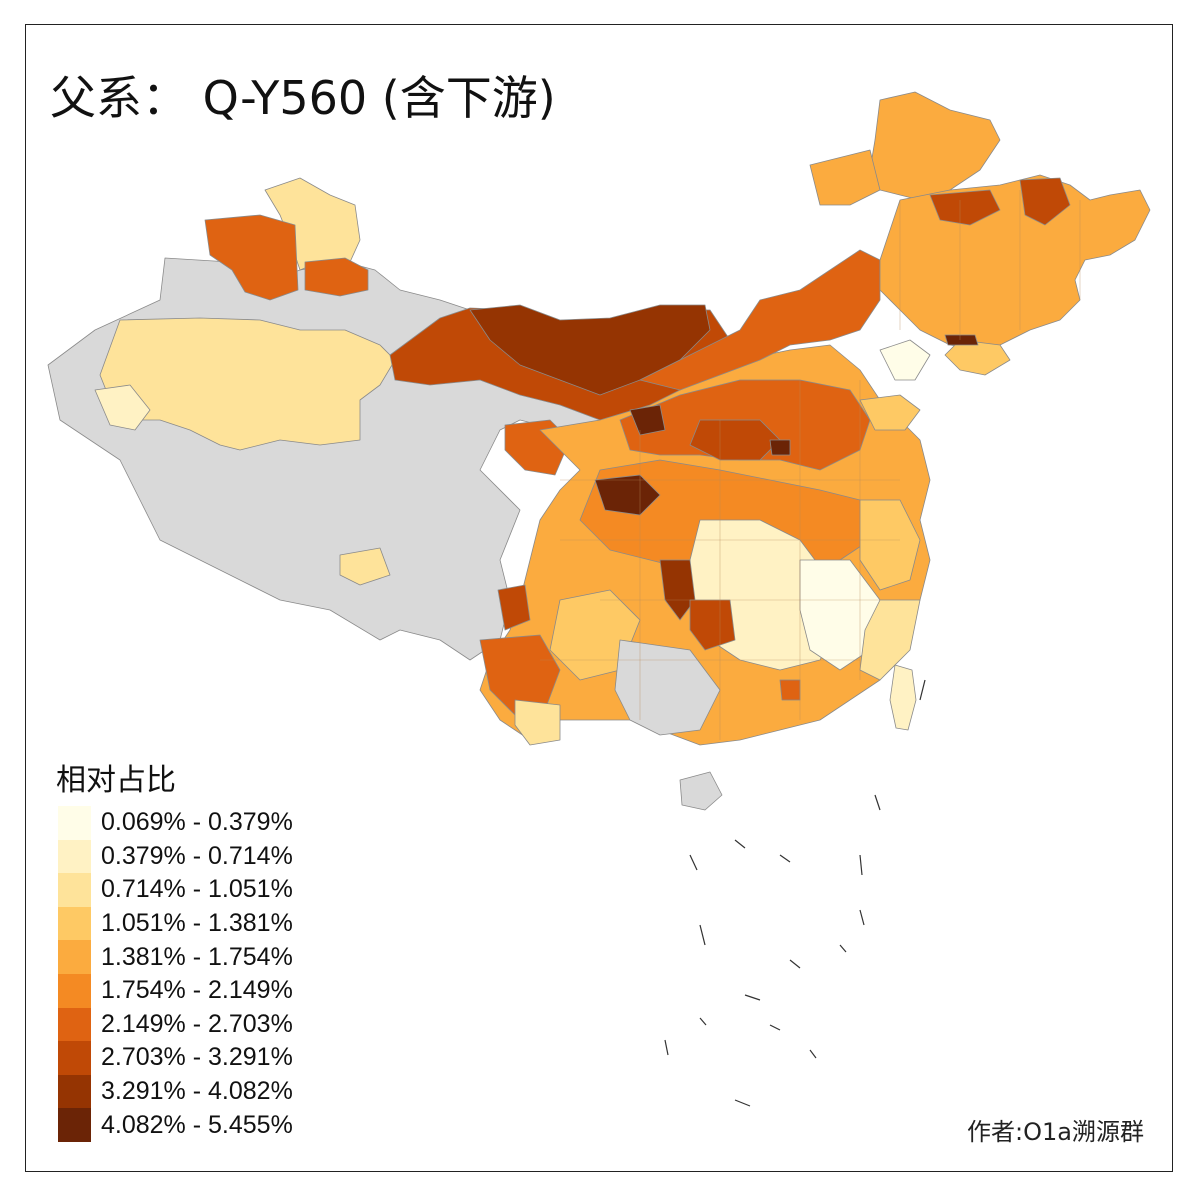 This screenshot has height=1200, width=1200. Describe the element at coordinates (677, 590) in the screenshot. I see `region-chongqing-hotspot` at that location.